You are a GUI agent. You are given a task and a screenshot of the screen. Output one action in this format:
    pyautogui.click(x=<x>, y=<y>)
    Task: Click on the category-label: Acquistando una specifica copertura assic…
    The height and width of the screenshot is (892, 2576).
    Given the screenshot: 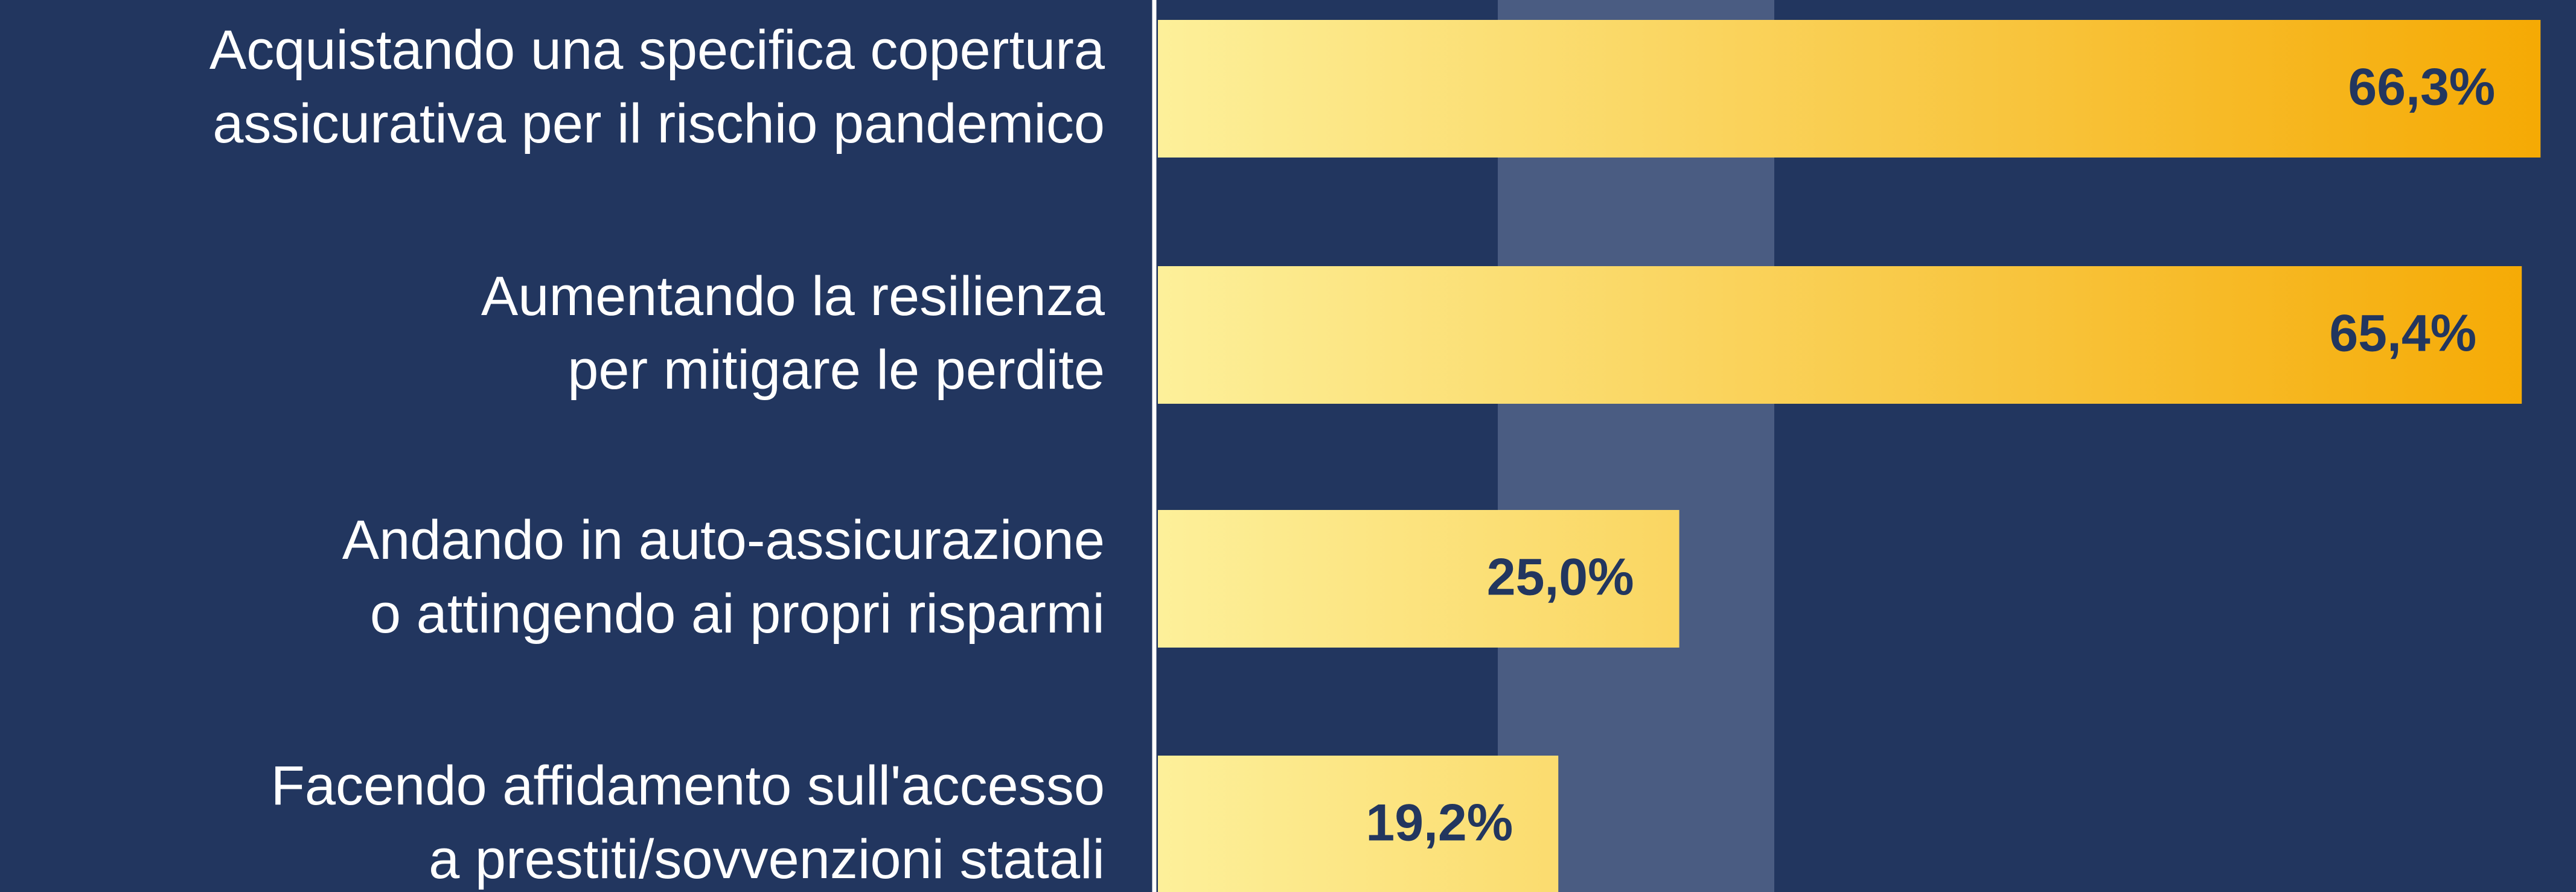 What is the action you would take?
    pyautogui.click(x=657, y=87)
    